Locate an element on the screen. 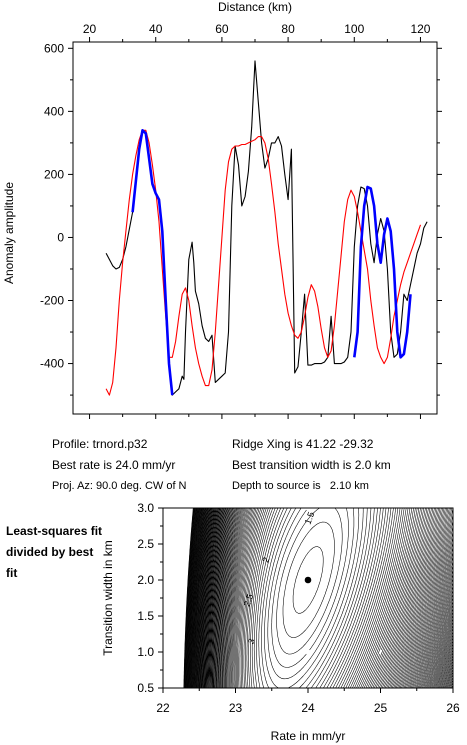 This screenshot has height=745, width=467. contour-labels: 1.5 2 2.5 3 is located at coordinates (279, 577).